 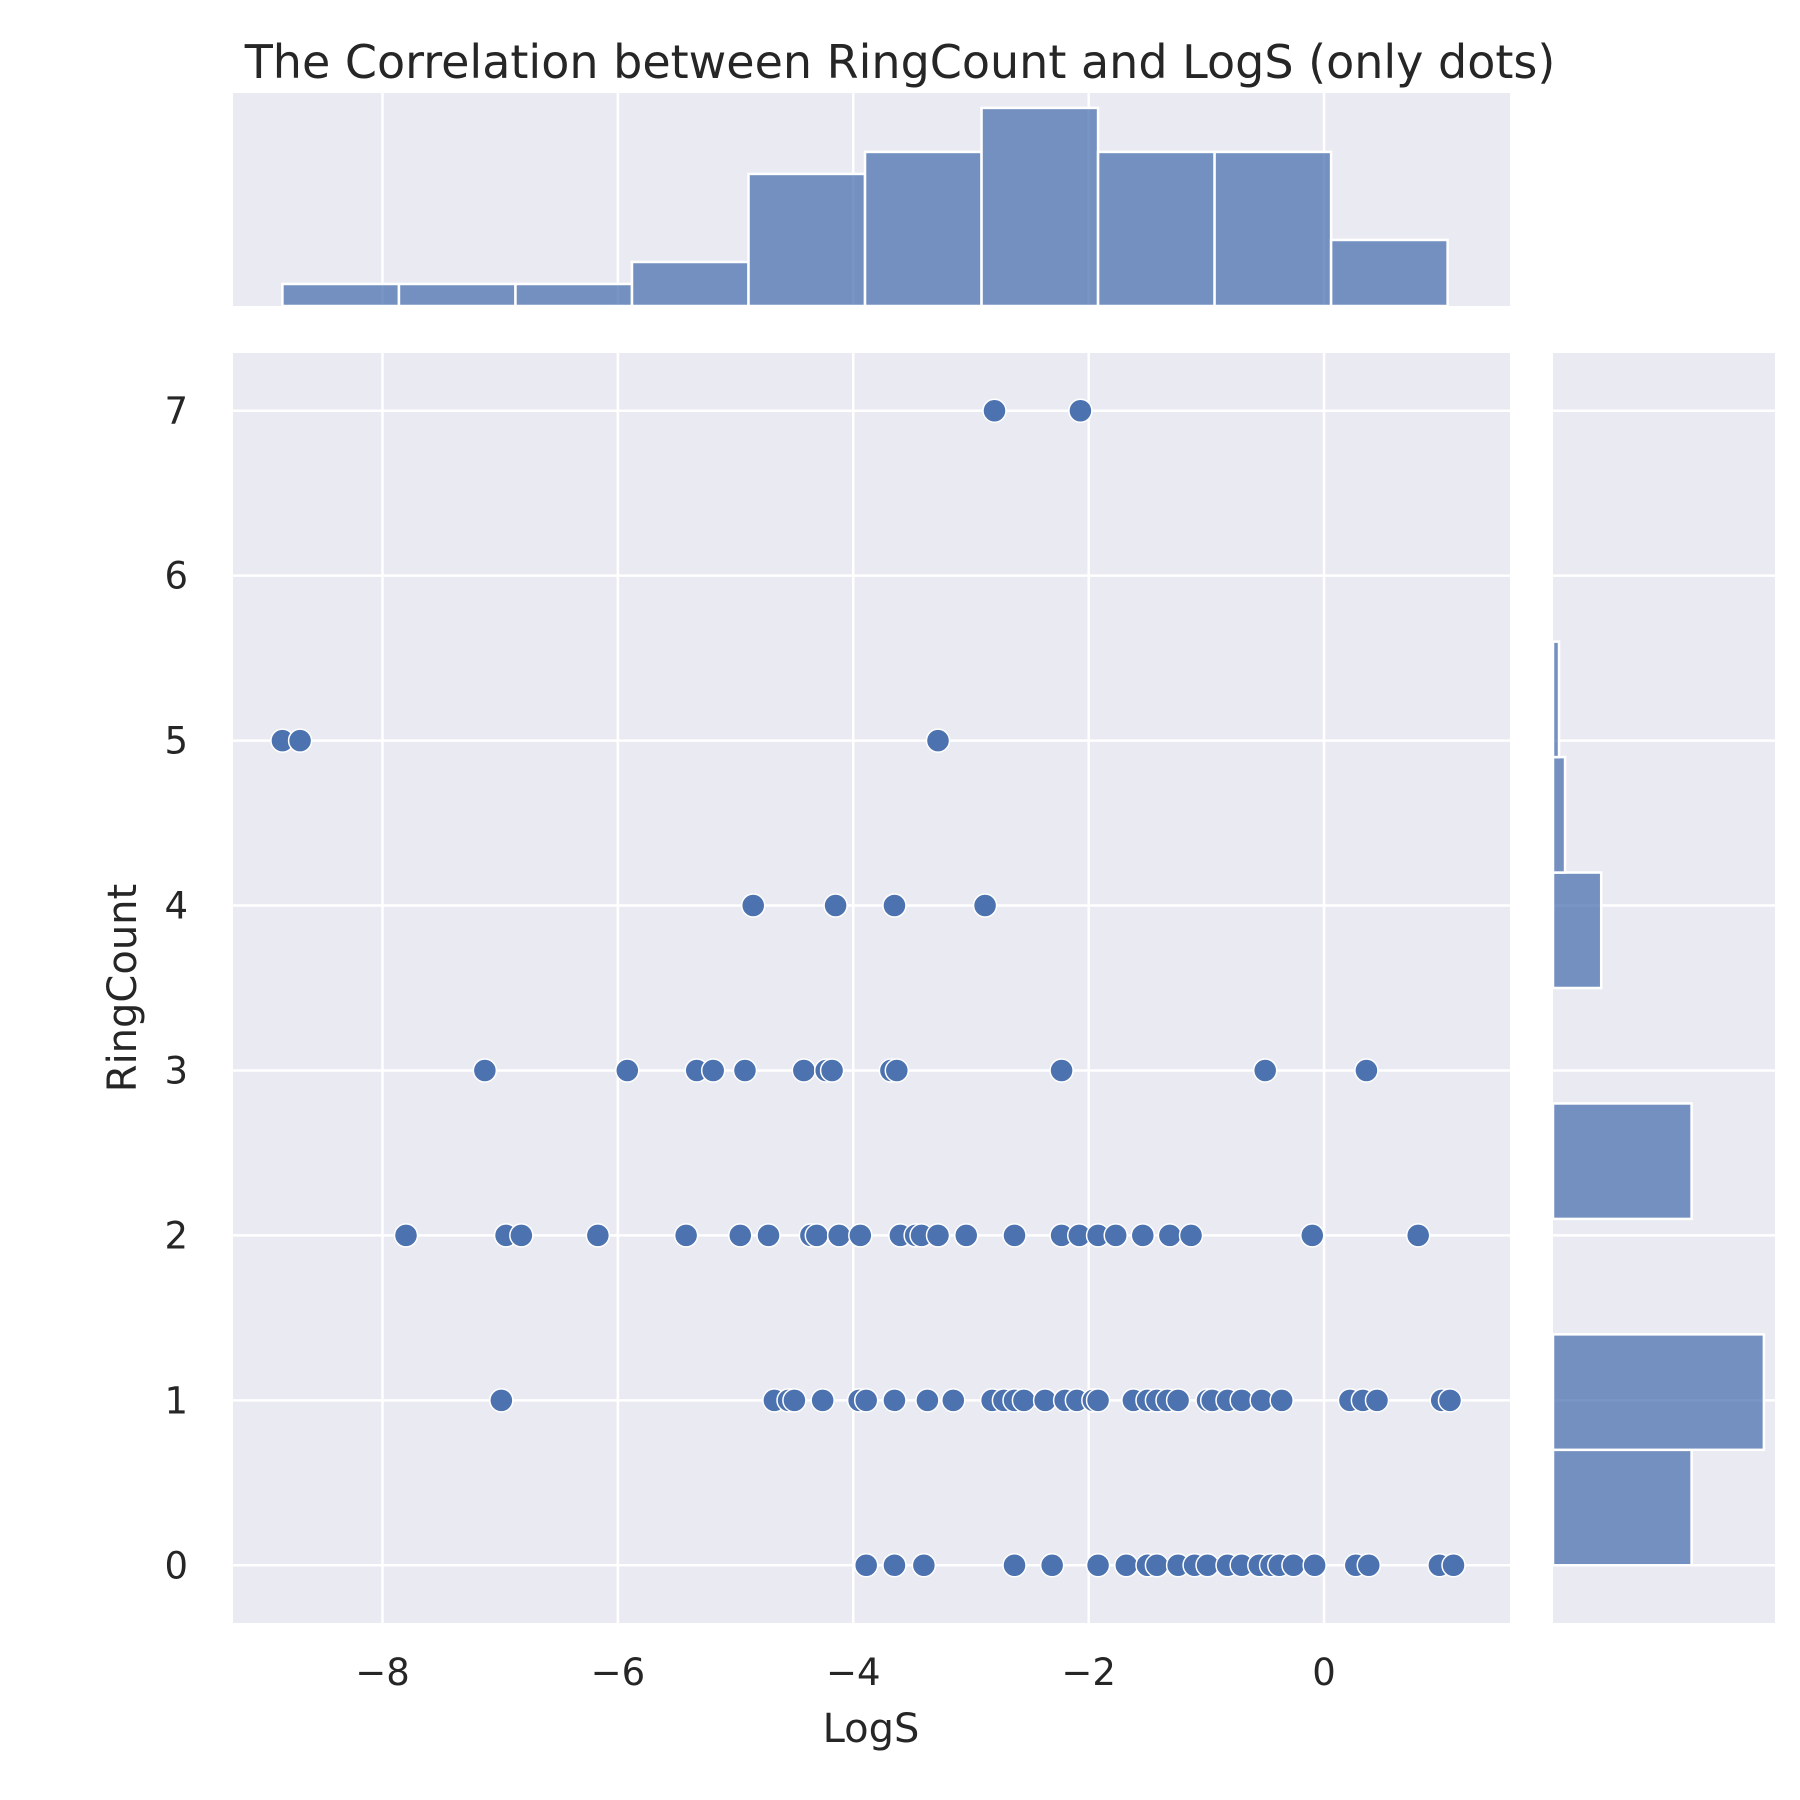 I want to click on right-histogram-bars, so click(x=1658, y=1103).